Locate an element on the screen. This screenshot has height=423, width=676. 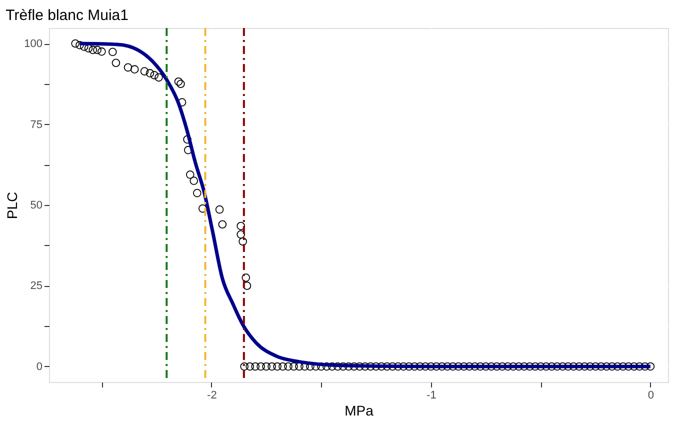
y-tick-label: 0 is located at coordinates (39, 366).